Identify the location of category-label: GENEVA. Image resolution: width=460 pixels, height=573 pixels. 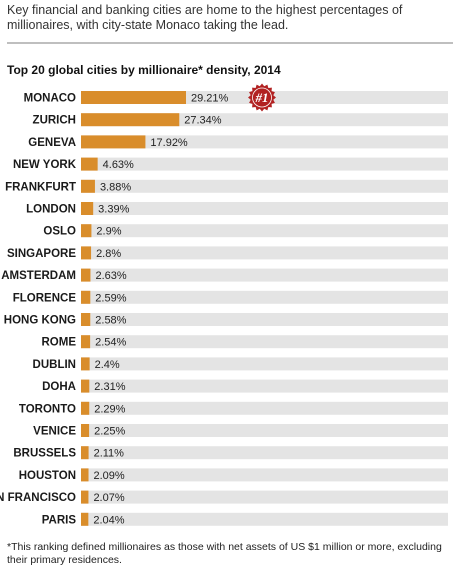
(52, 143).